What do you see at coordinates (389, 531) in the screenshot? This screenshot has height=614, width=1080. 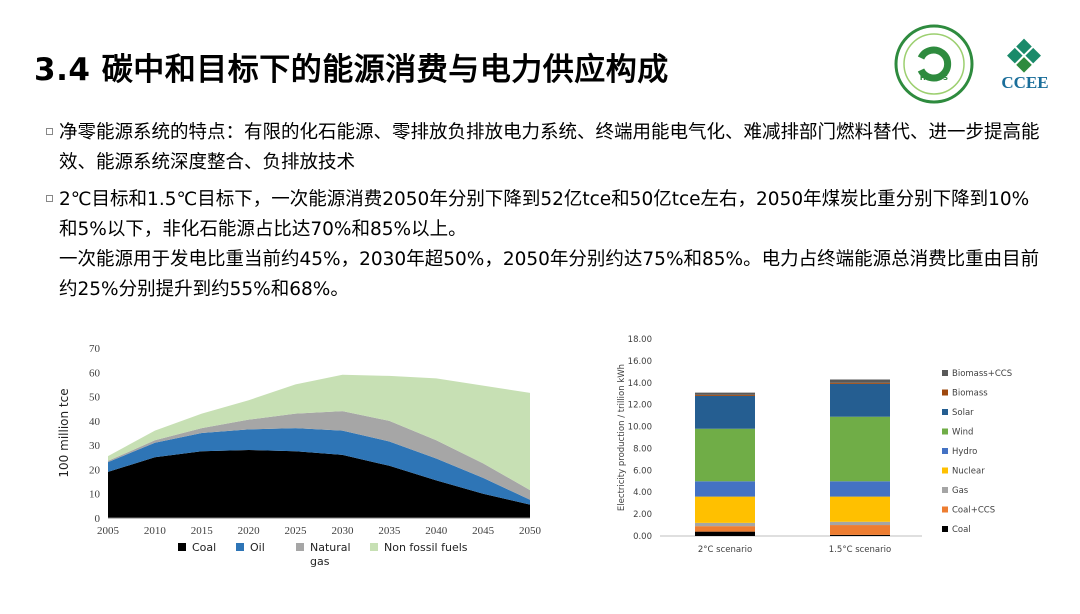 I see `x-tick-label: 2035` at bounding box center [389, 531].